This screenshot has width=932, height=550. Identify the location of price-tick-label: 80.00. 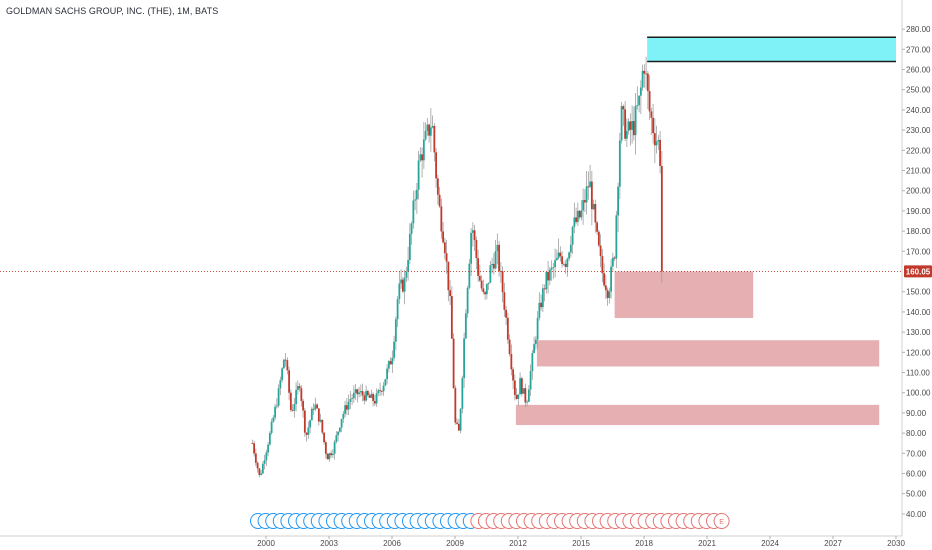
(916, 433).